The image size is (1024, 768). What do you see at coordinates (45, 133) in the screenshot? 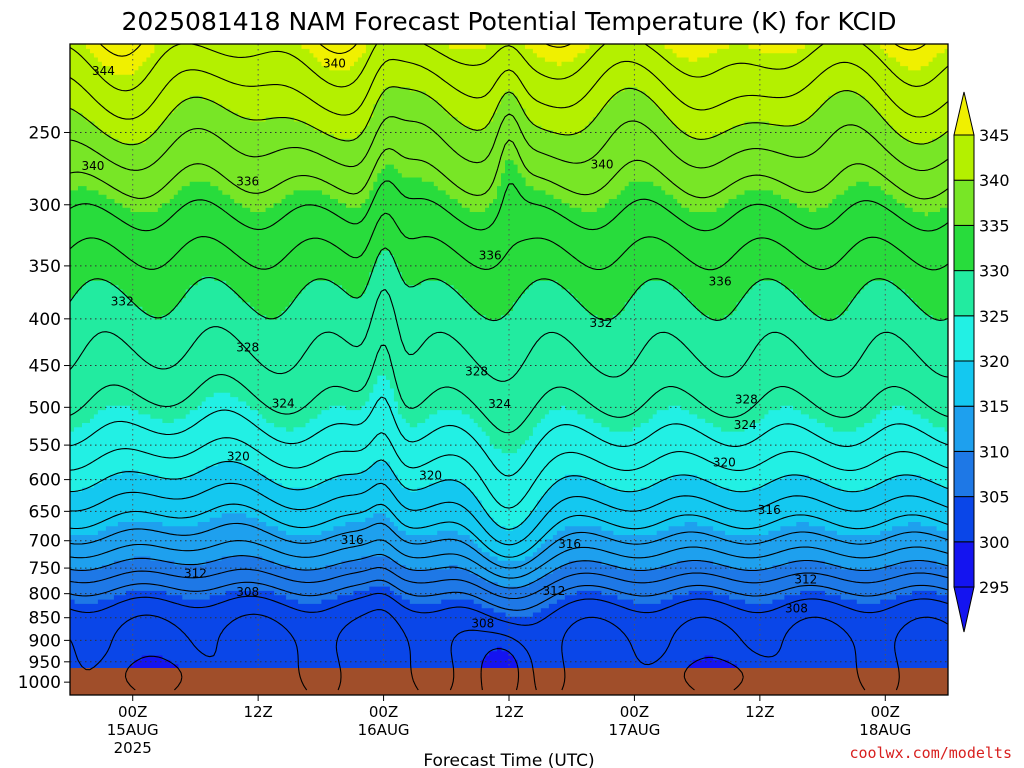
I see `y-tick-label: 250` at bounding box center [45, 133].